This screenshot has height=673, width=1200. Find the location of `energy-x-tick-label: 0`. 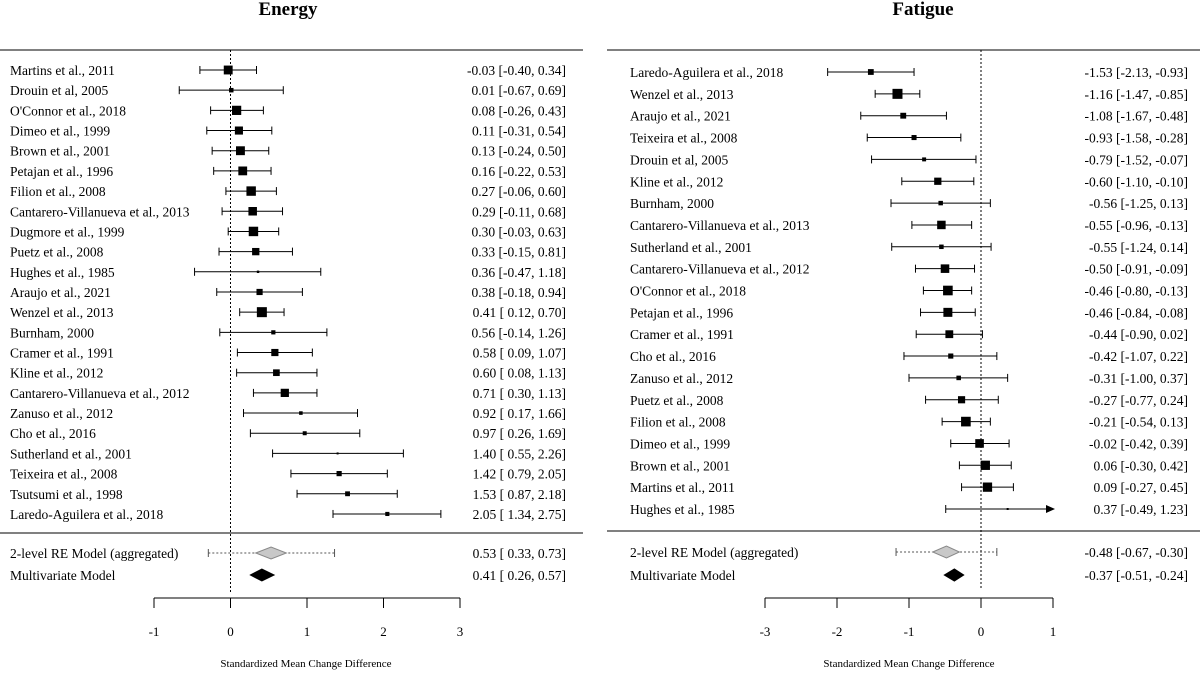

energy-x-tick-label: 0 is located at coordinates (230, 631).